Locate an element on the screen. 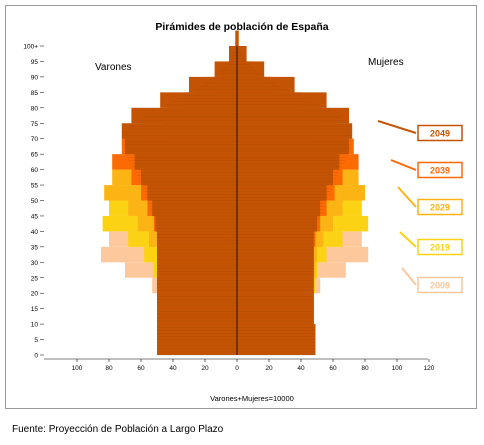 The height and width of the screenshot is (445, 484). y-tick-label-45: 45 is located at coordinates (35, 216).